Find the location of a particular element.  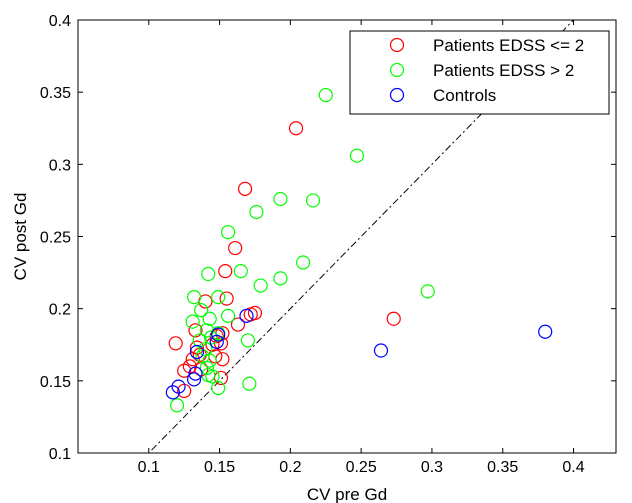

x-tick-label: 0.3 is located at coordinates (432, 467).